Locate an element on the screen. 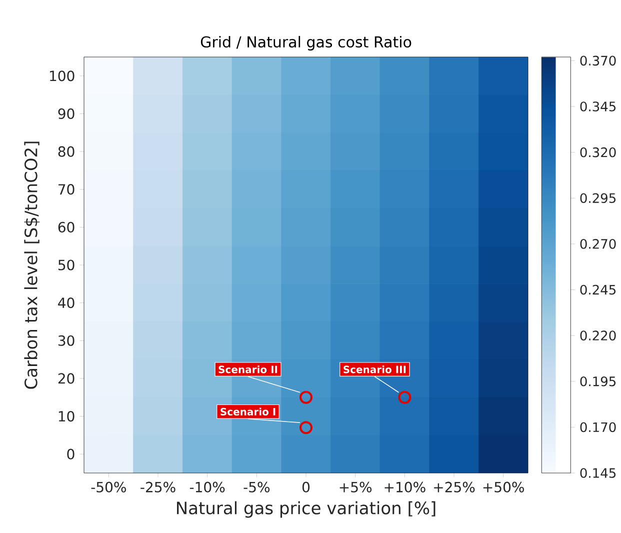 The image size is (621, 533). x-tick-label: +10% is located at coordinates (405, 487).